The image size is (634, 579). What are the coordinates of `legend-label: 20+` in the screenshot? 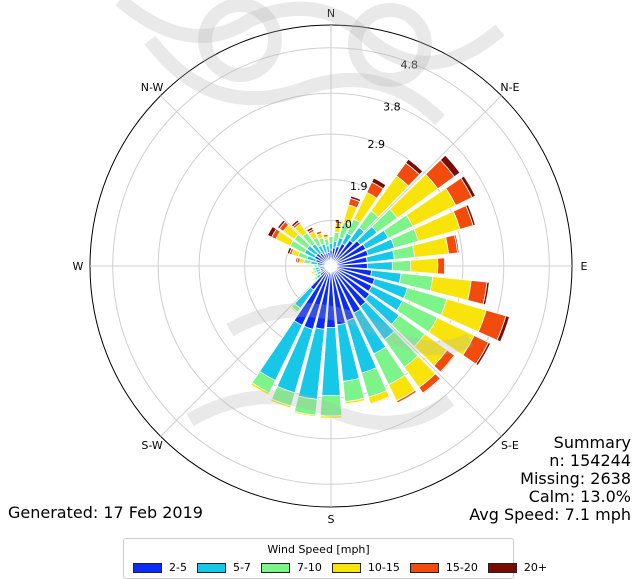 It's located at (535, 567).